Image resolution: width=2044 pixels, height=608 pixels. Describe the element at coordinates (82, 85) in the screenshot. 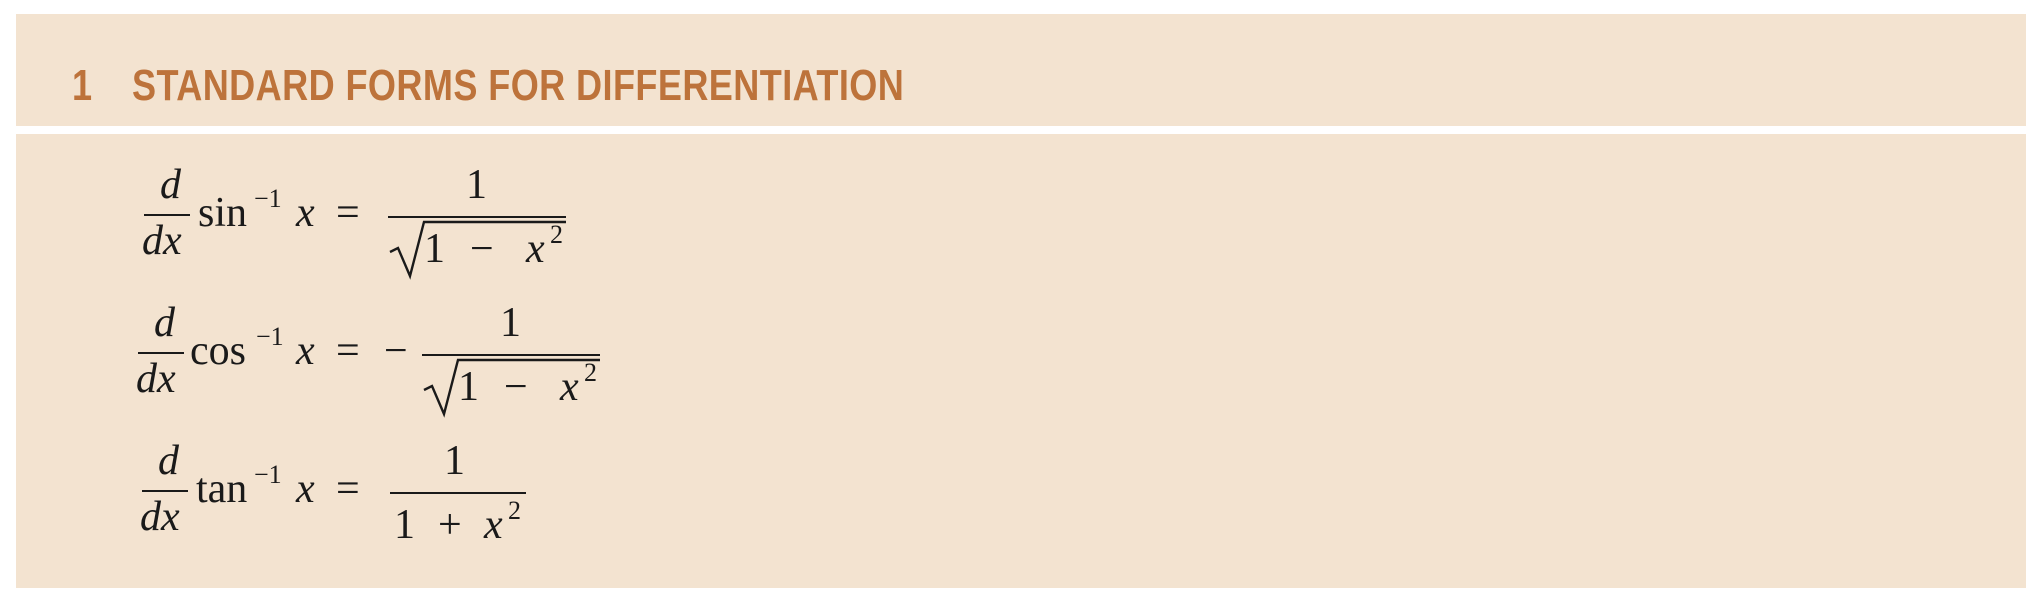

I see `section-number: 1` at that location.